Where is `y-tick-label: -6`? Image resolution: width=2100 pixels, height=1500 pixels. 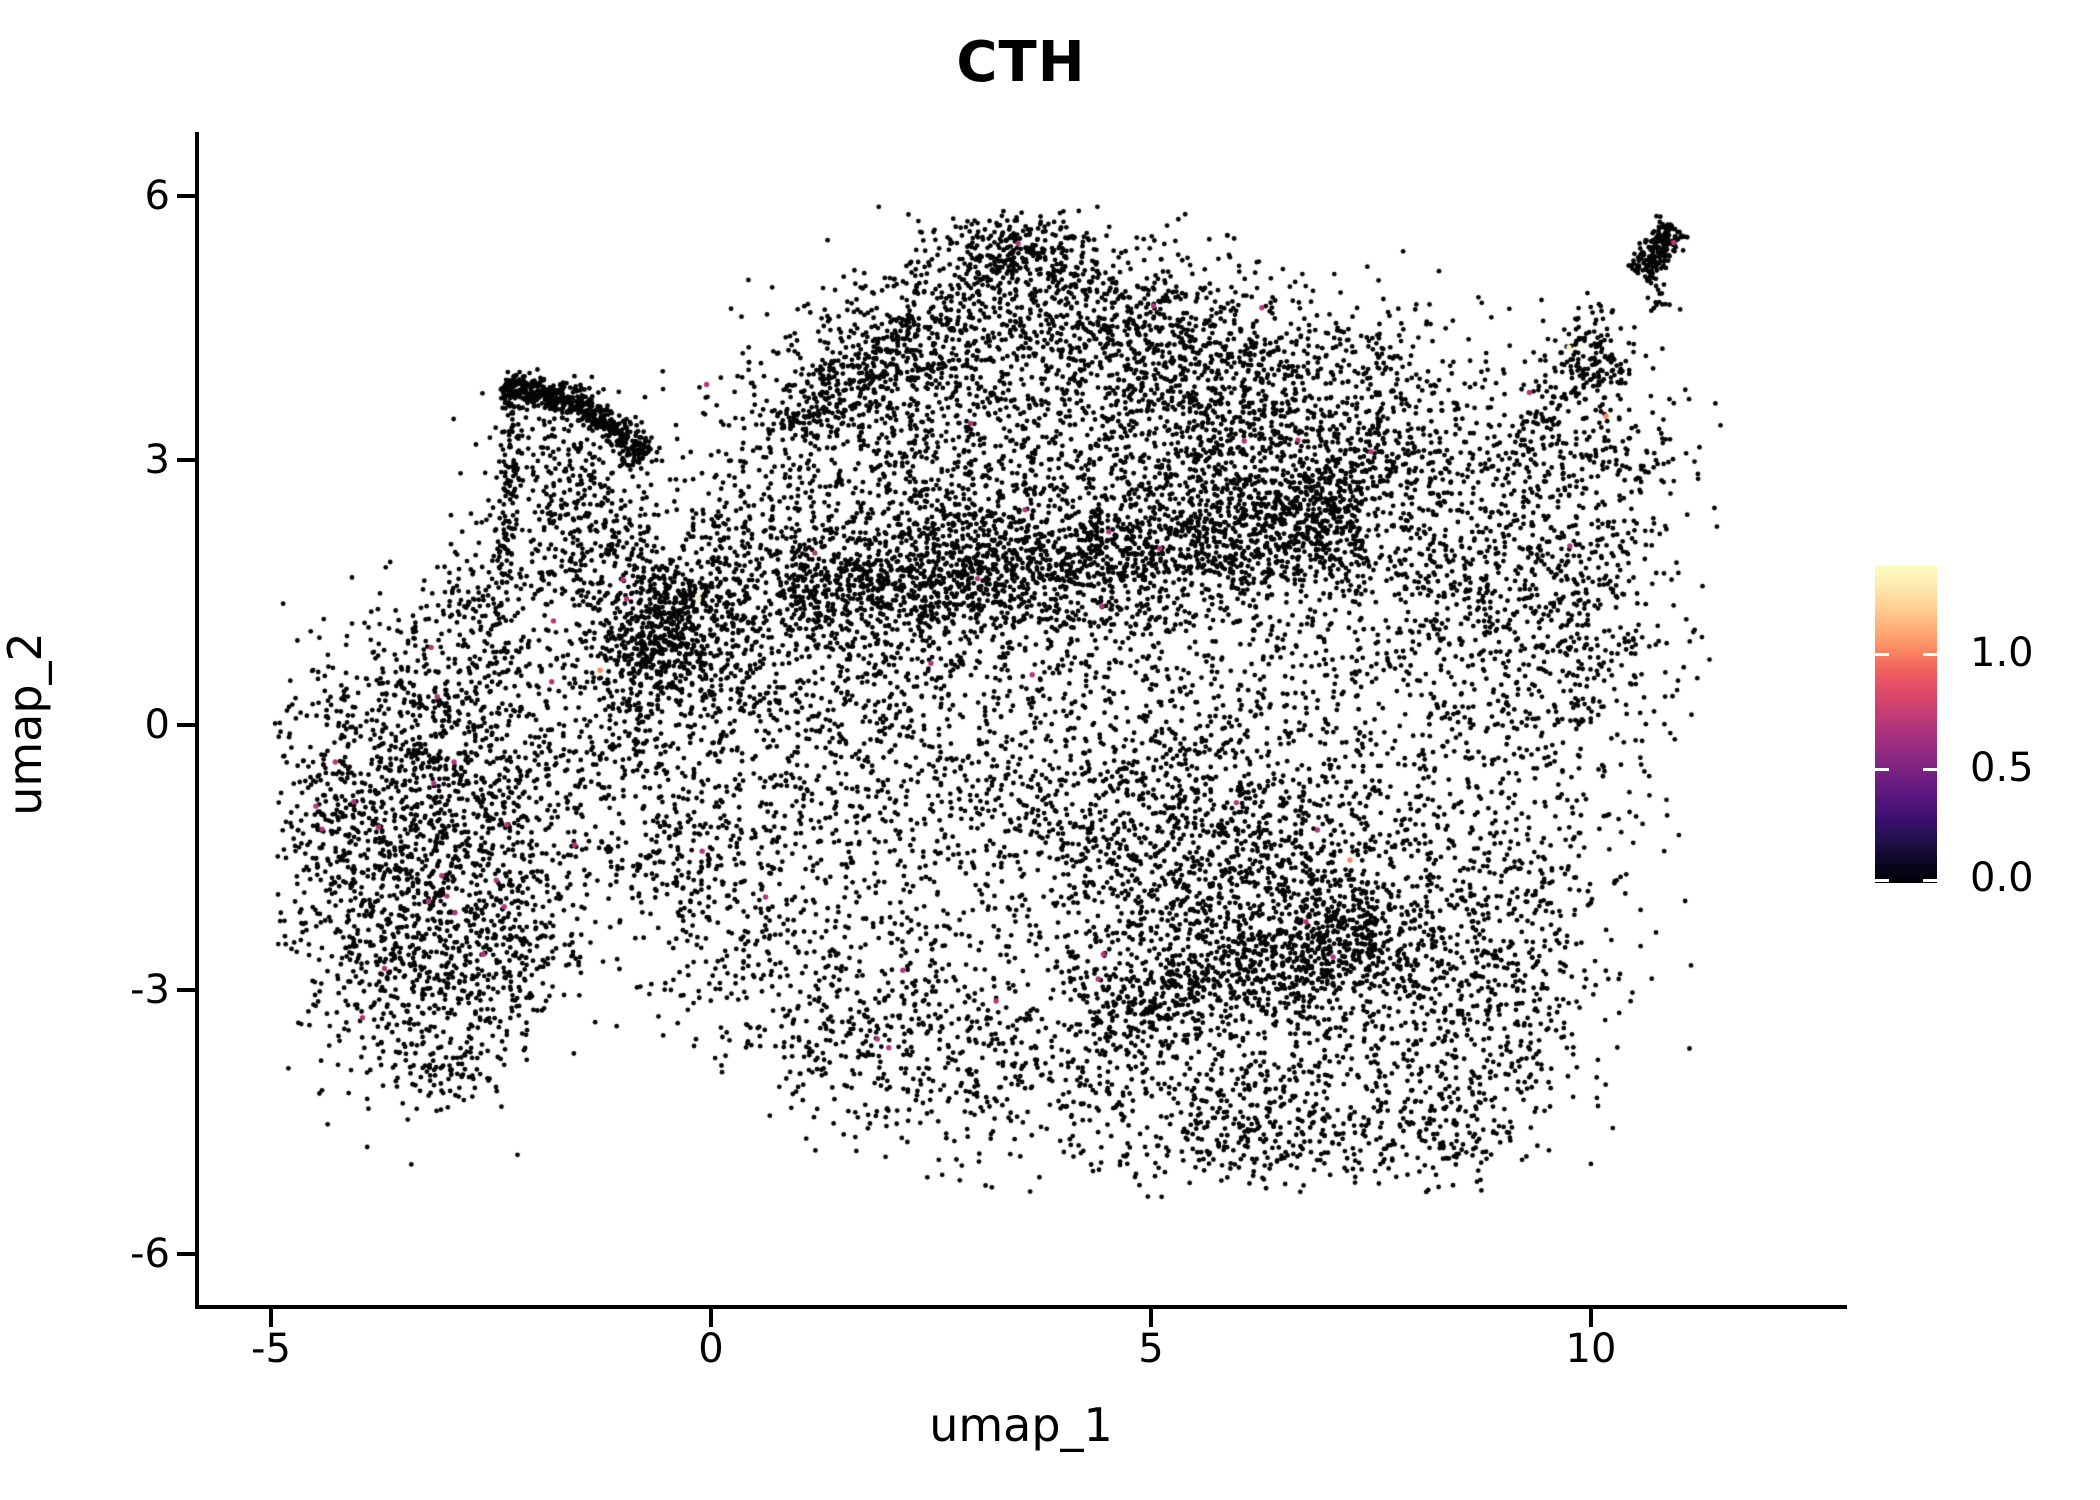 y-tick-label: -6 is located at coordinates (150, 1254).